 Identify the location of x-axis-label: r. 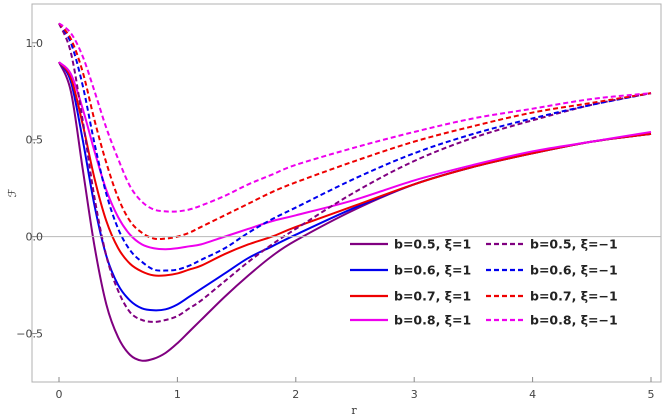
(354, 410).